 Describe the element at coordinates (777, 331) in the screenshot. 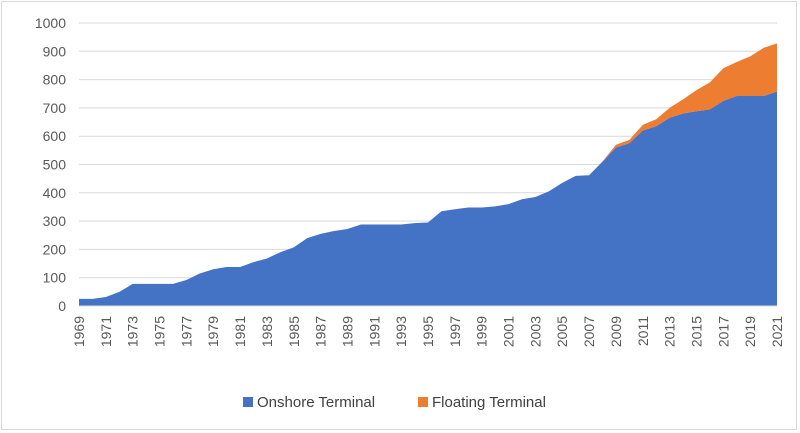

I see `x-tick-label: 2021` at that location.